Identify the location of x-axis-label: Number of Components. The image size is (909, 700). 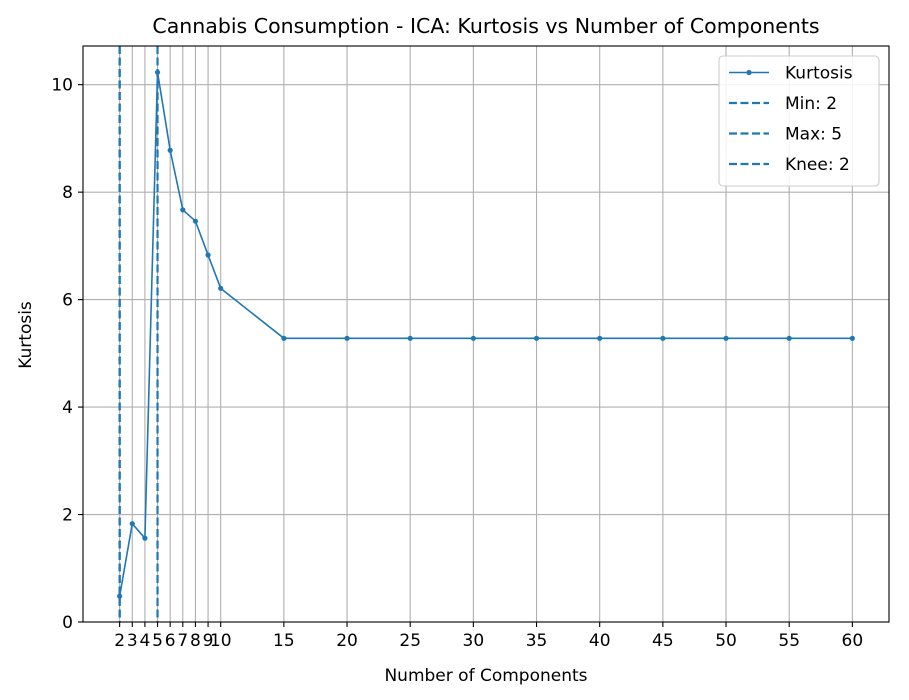
(485, 676).